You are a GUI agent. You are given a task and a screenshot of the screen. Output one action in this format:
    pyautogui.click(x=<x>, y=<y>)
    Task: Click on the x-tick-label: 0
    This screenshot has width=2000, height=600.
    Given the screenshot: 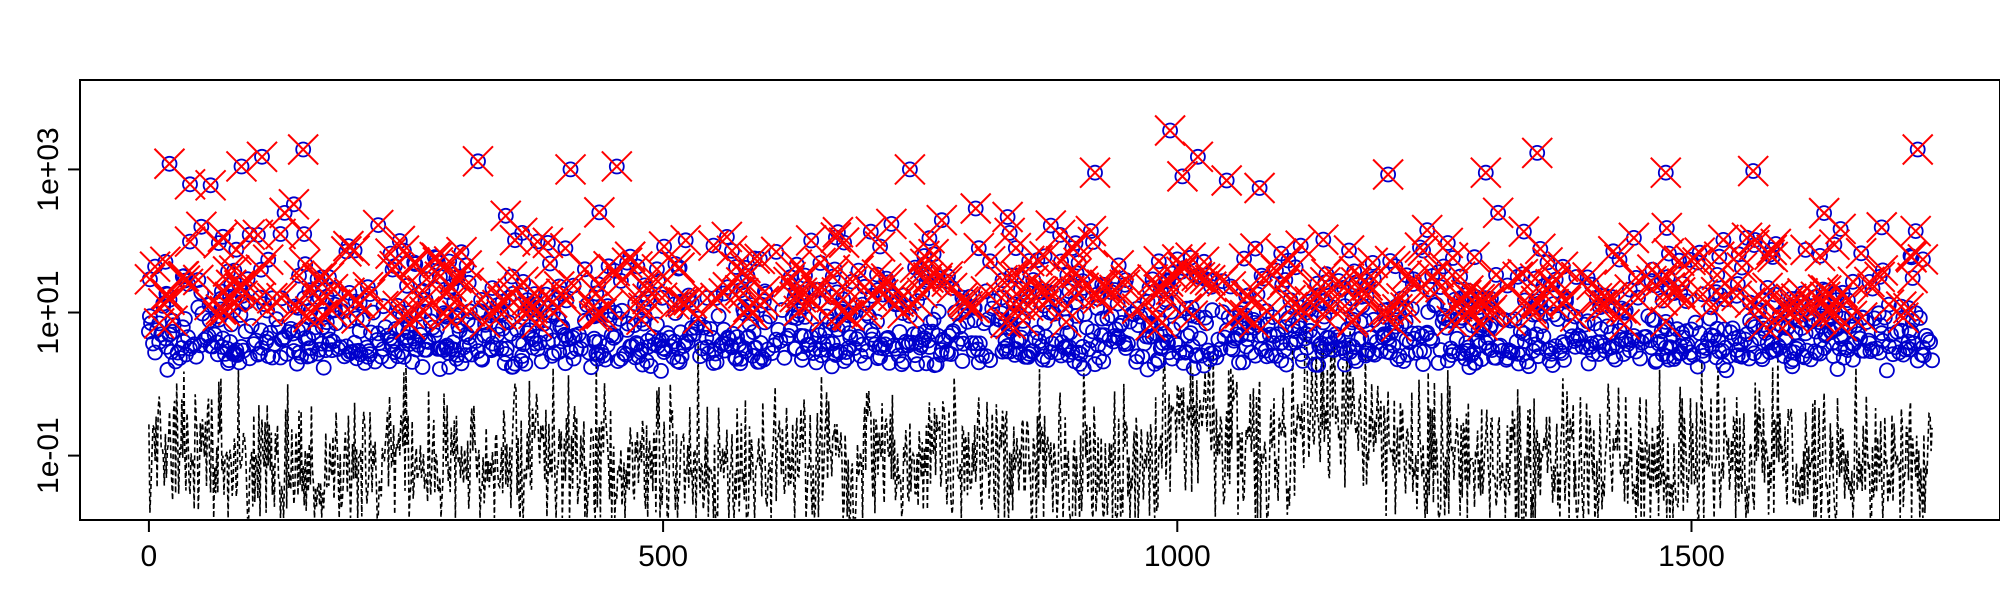 What is the action you would take?
    pyautogui.click(x=149, y=556)
    